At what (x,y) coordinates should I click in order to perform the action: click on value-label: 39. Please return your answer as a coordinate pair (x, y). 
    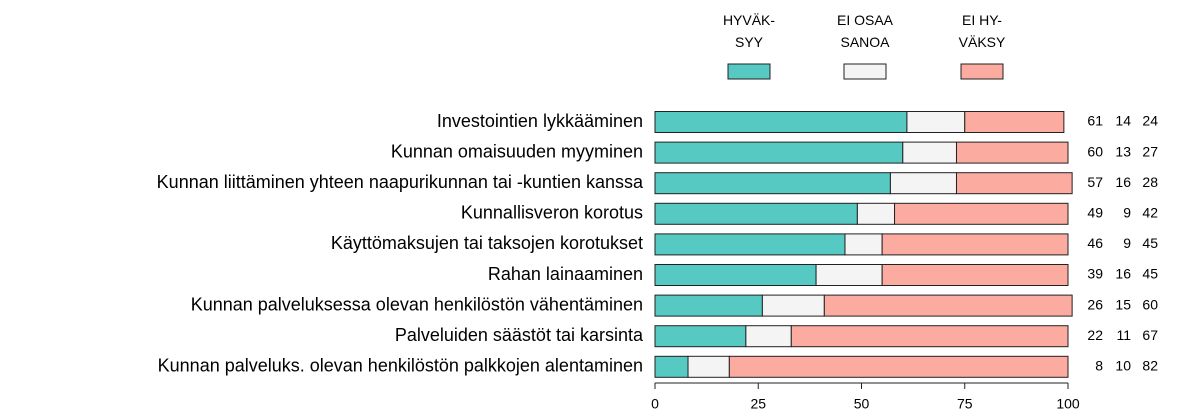
    Looking at the image, I should click on (1095, 274).